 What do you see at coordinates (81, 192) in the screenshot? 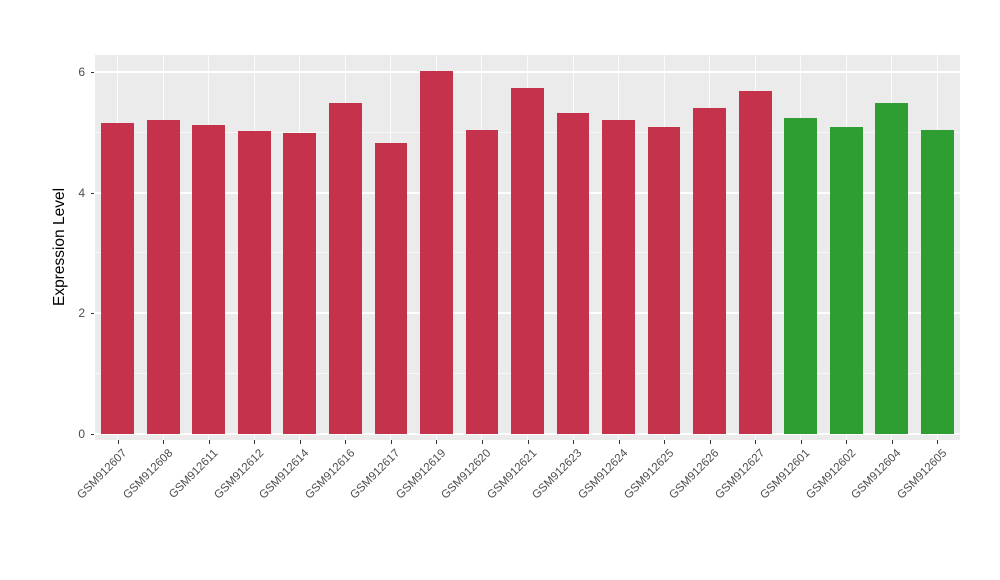
I see `y-tick-label: 4` at bounding box center [81, 192].